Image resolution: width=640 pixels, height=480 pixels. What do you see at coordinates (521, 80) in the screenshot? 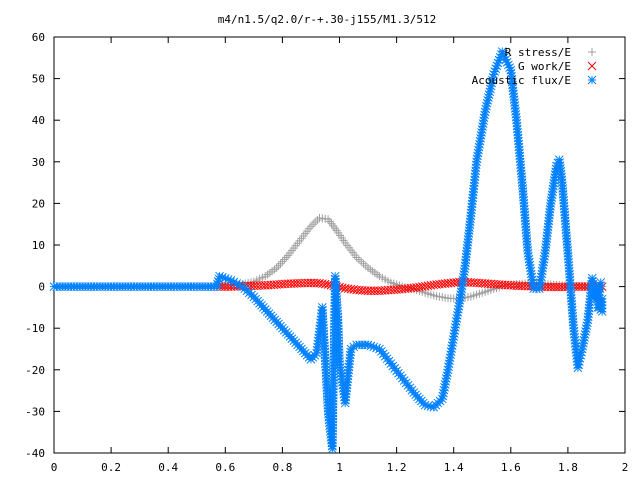
I see `legend-label: Acoustic flux/E` at bounding box center [521, 80].